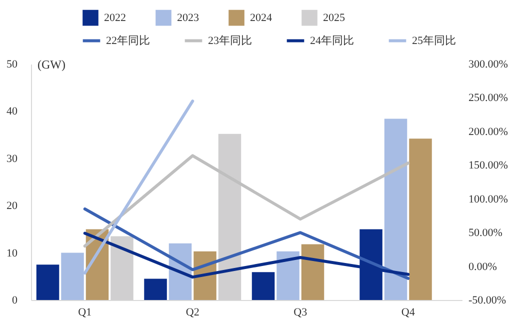 This screenshot has width=526, height=329. I want to click on y-tick-label: 40, so click(12, 112).